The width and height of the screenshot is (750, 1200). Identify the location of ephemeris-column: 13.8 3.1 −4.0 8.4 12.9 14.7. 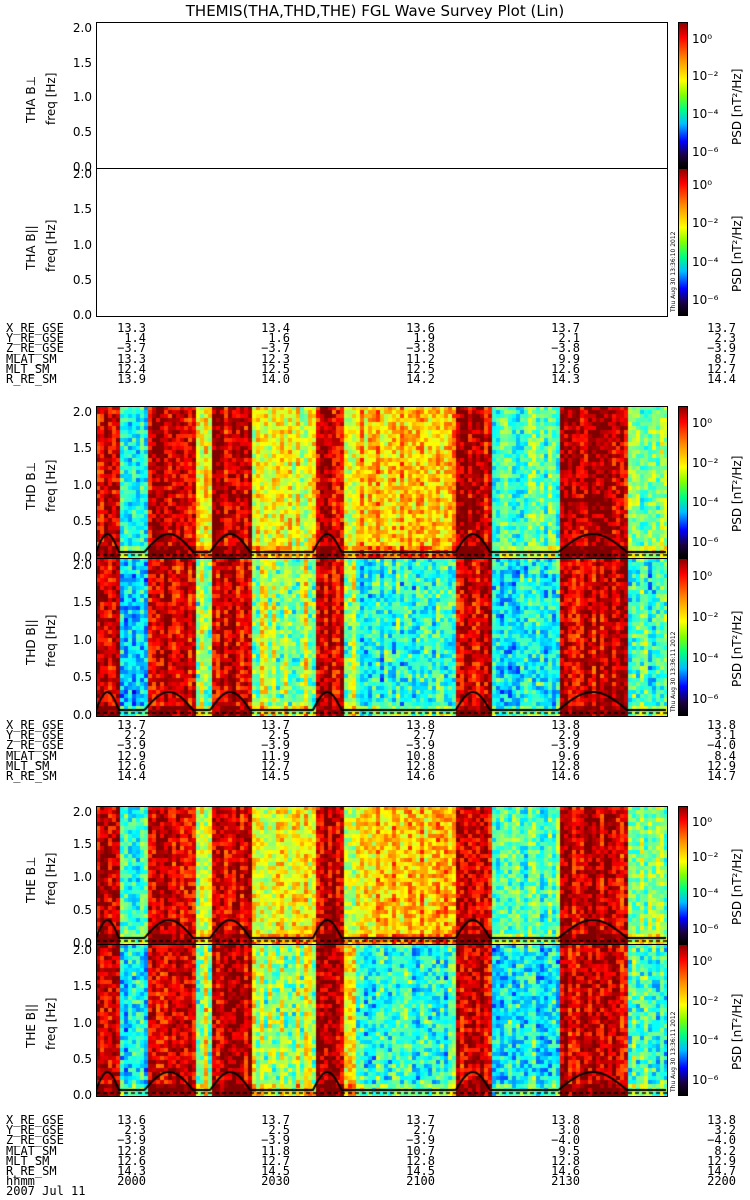
(721, 751).